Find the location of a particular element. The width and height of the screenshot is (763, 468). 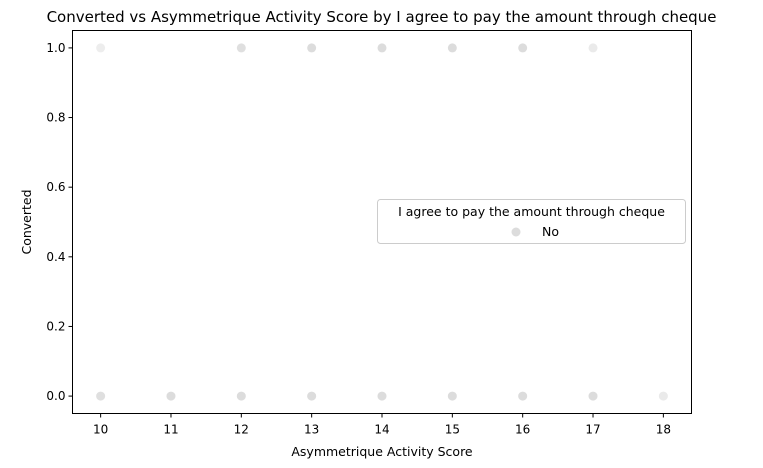

x-tick-label: 16 is located at coordinates (522, 430).